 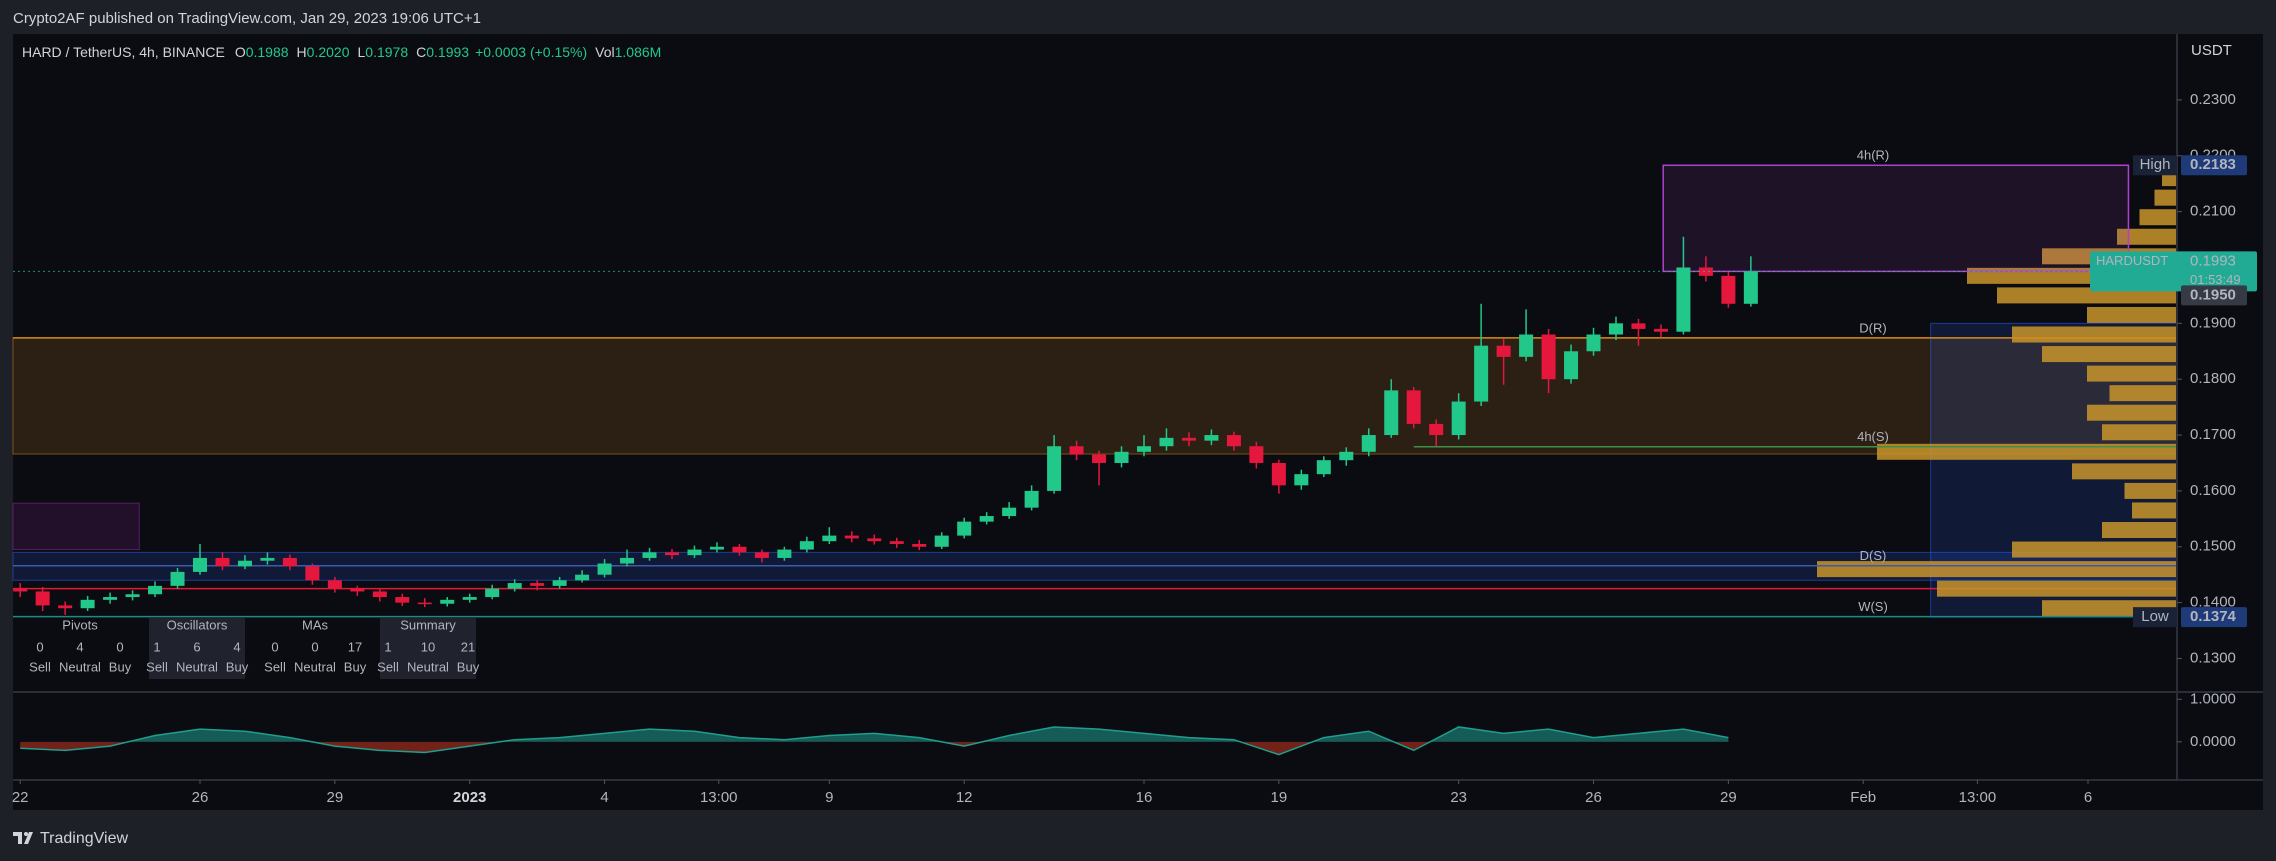 What do you see at coordinates (829, 797) in the screenshot?
I see `x-tick-label: 9` at bounding box center [829, 797].